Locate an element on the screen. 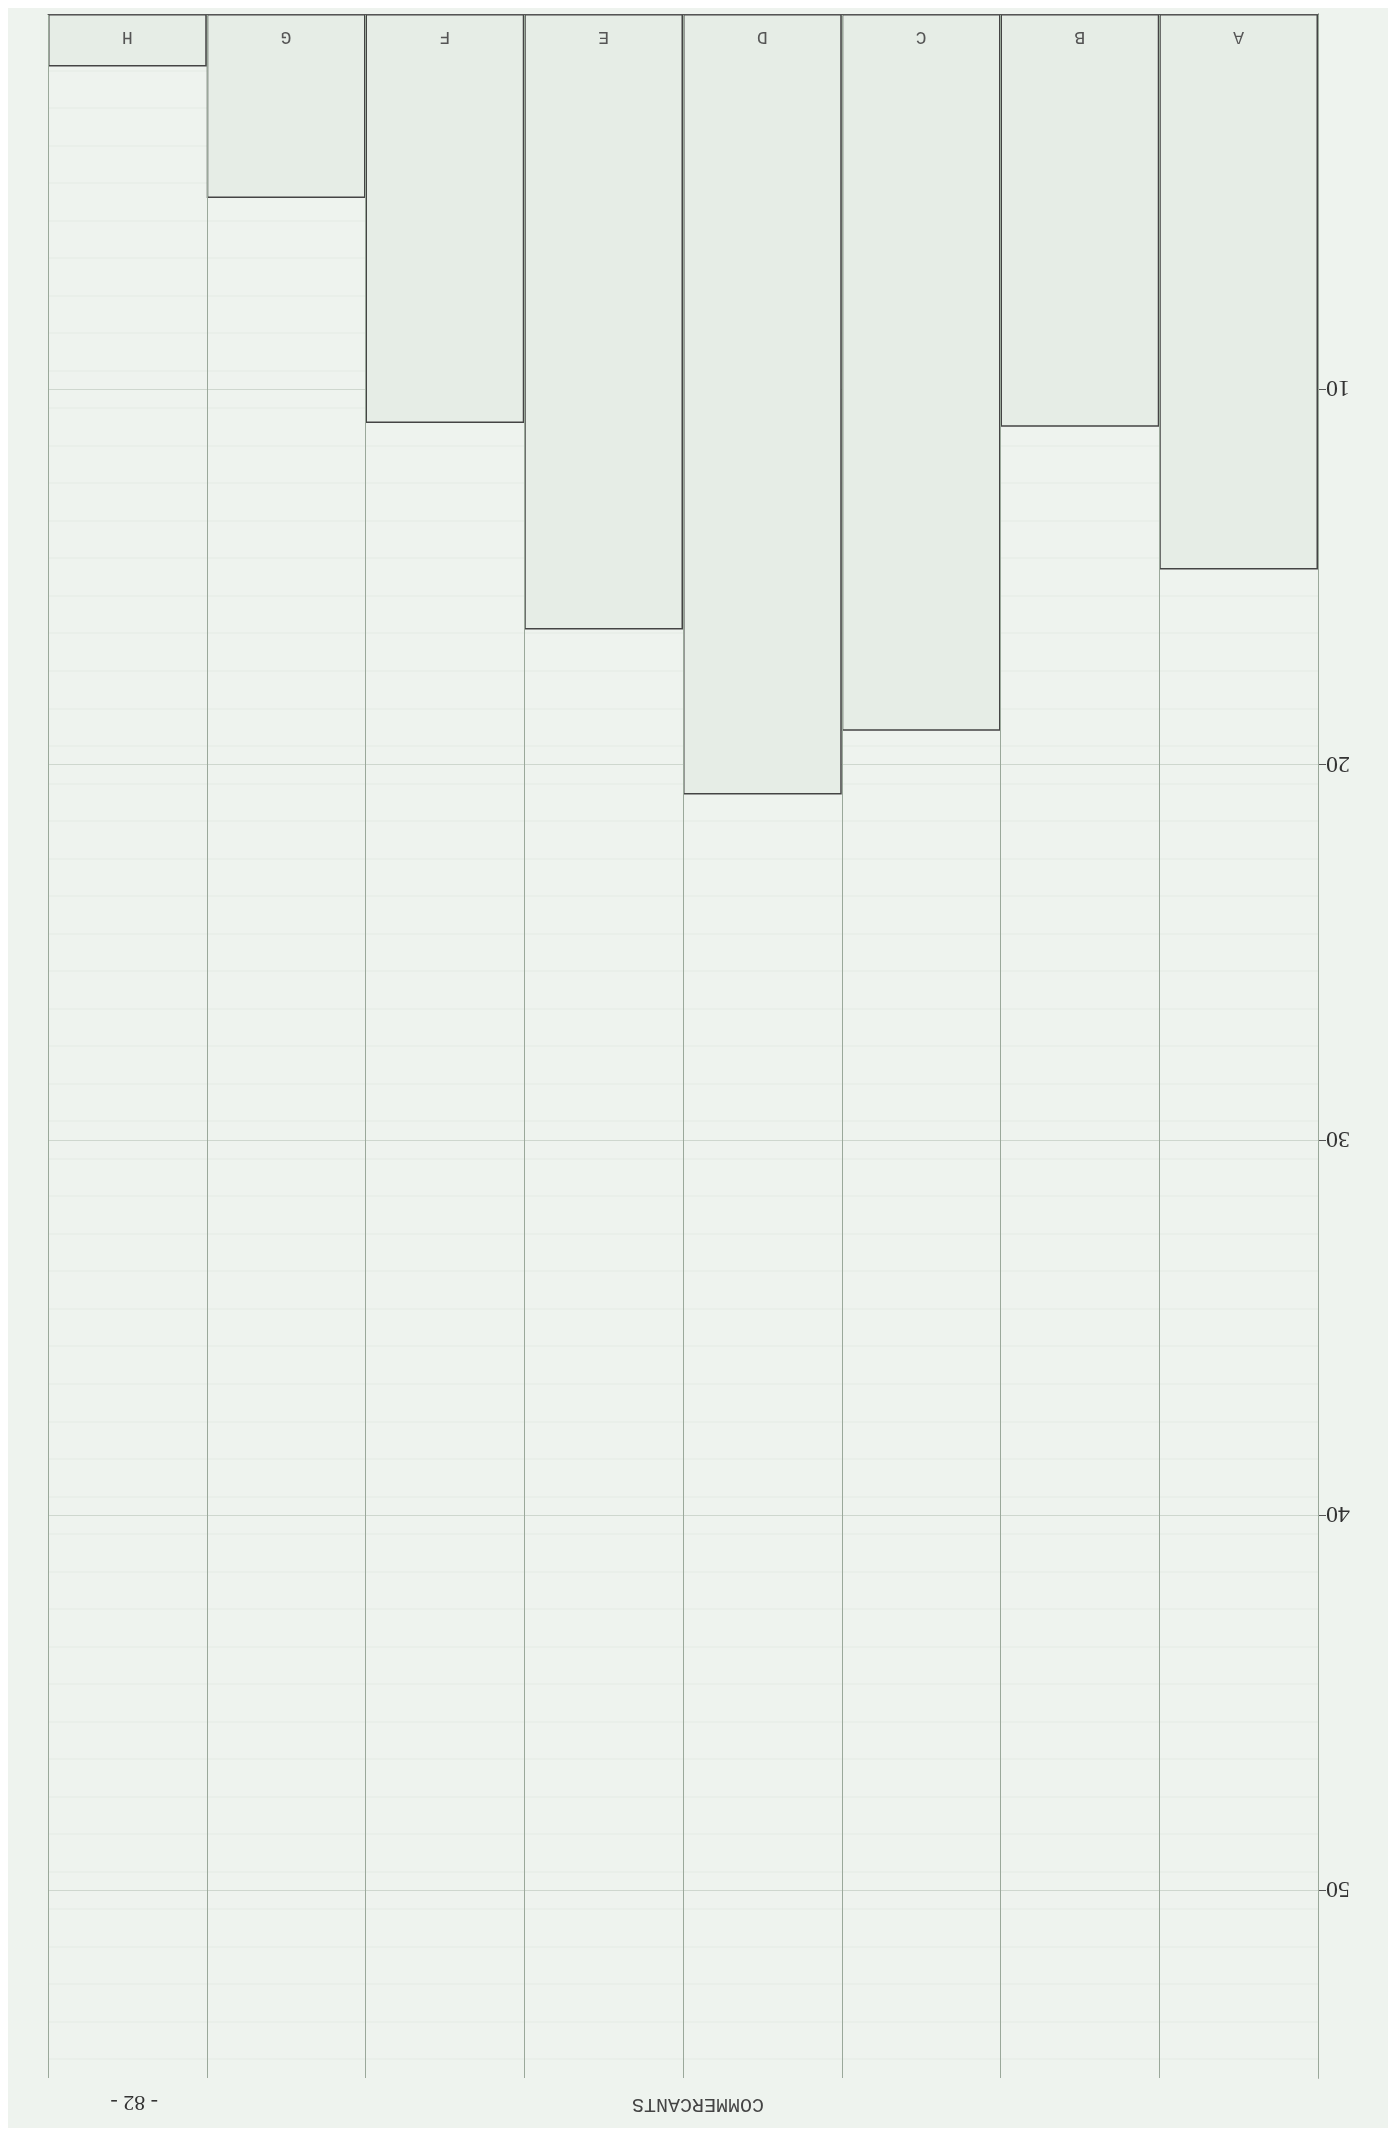  text: - 82 - is located at coordinates (134, 2103).